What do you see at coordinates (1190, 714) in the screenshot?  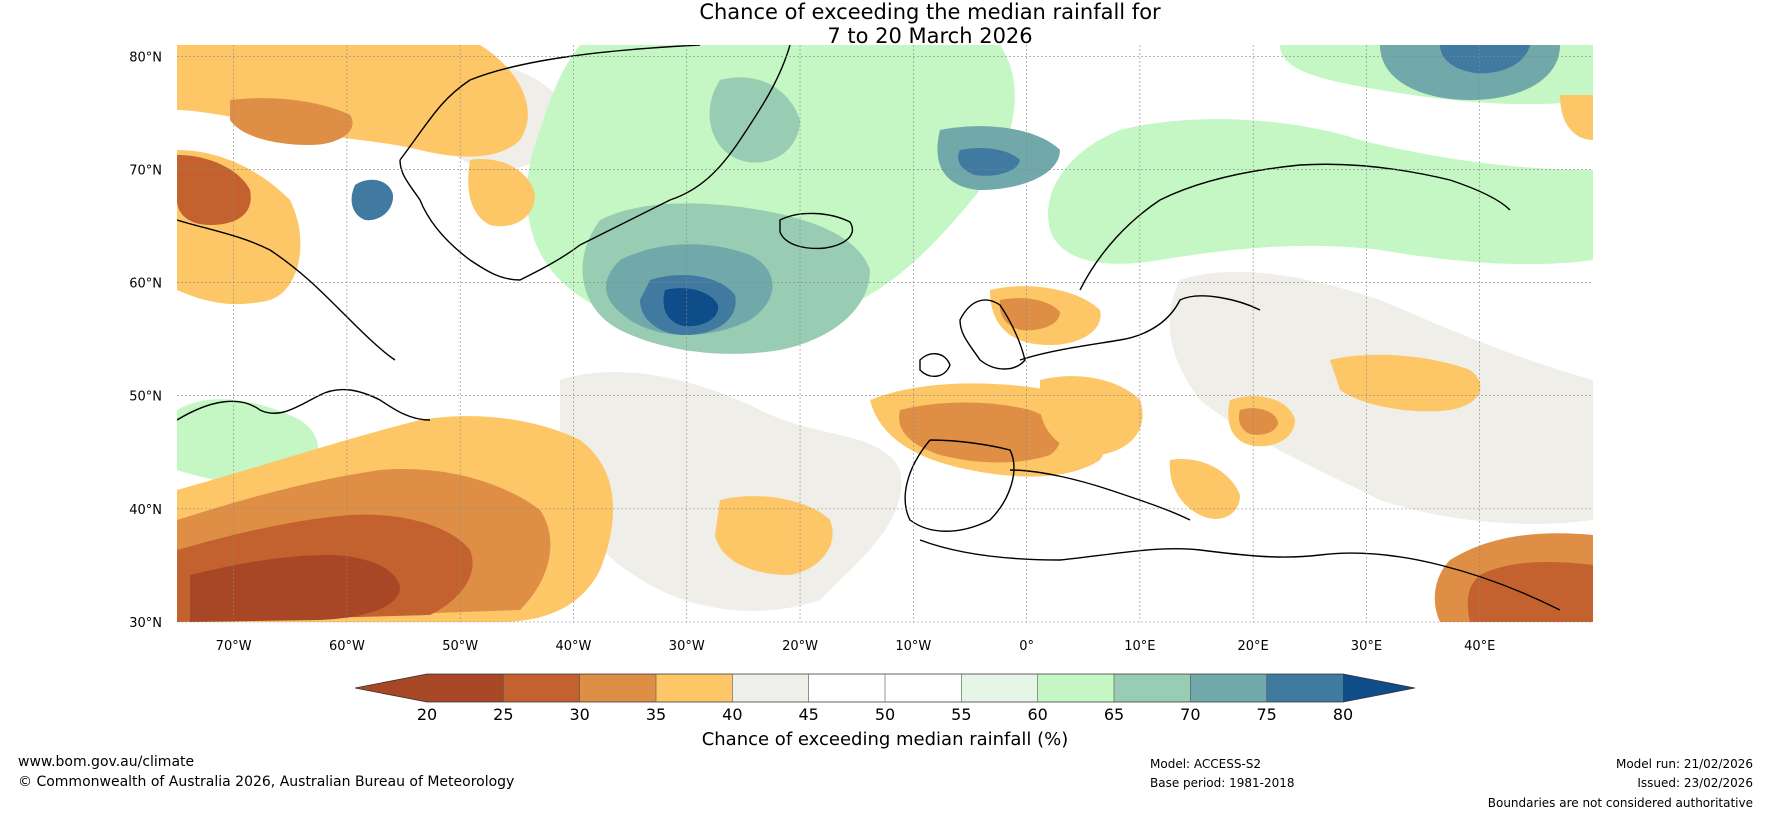 I see `colorbar-tick-label: 70` at bounding box center [1190, 714].